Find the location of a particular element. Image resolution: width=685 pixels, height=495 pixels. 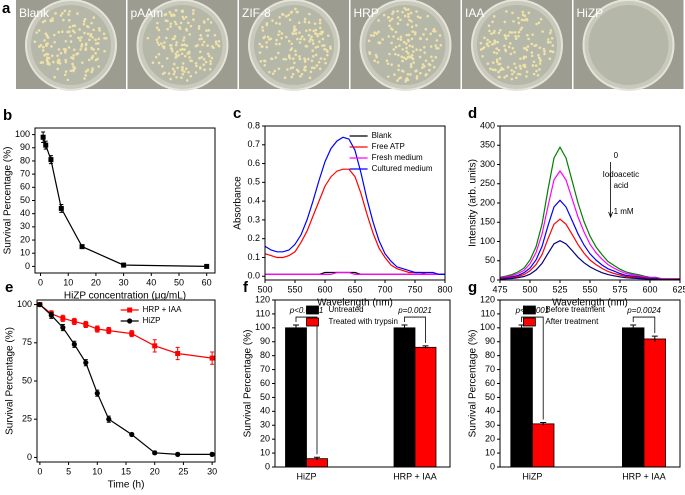

panel-label: g is located at coordinates (472, 287).